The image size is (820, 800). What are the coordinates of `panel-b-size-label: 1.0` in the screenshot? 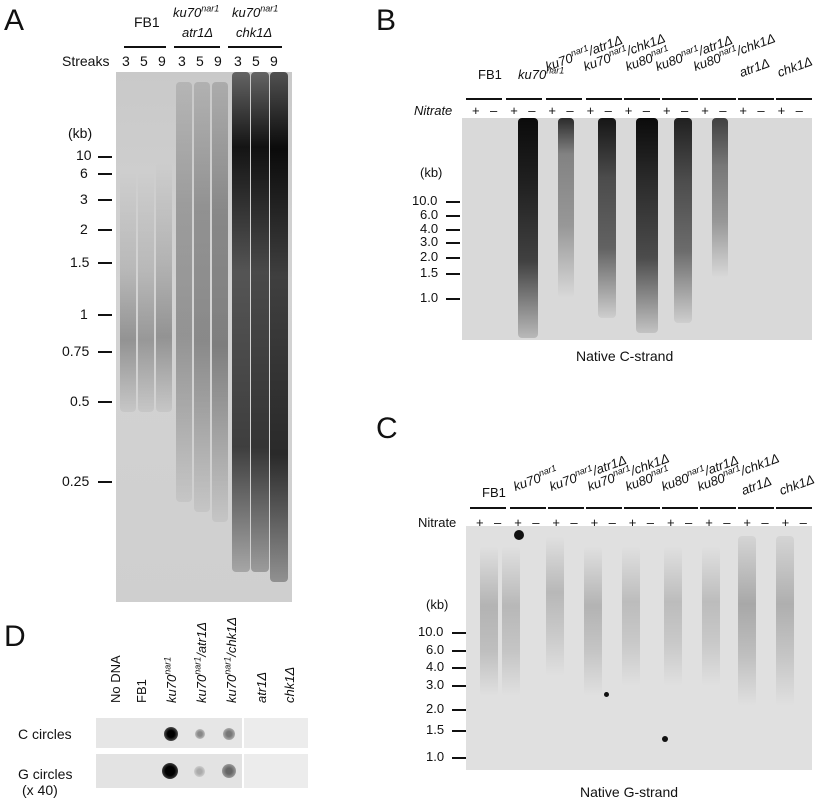 It's located at (429, 297).